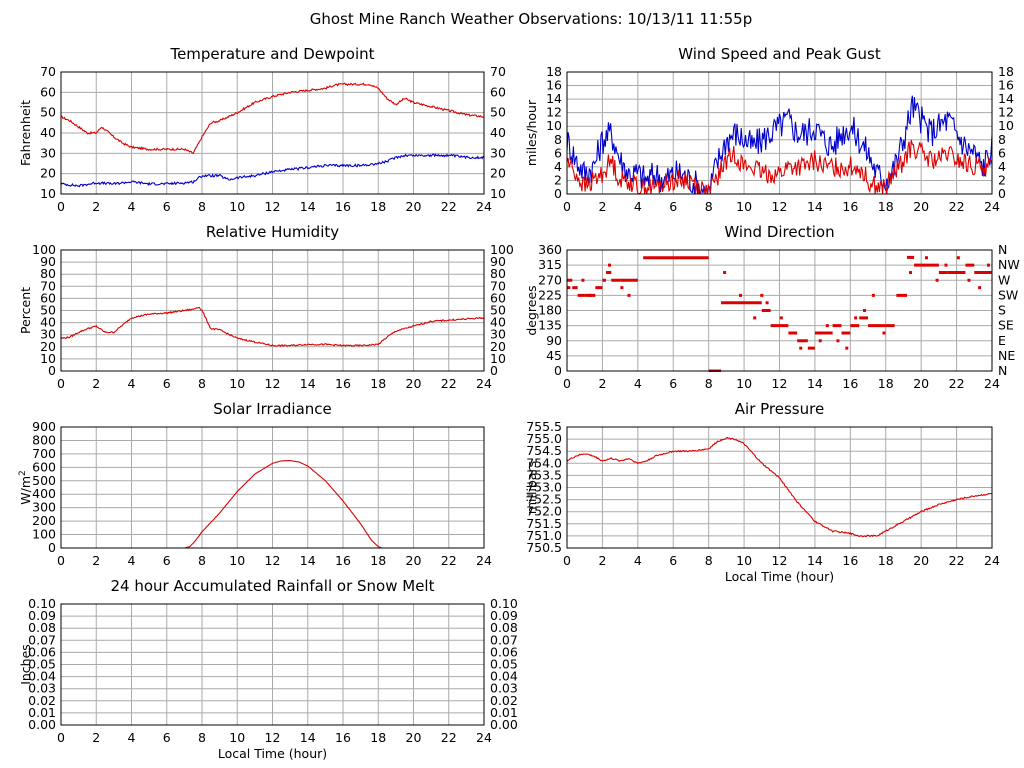 The image size is (1024, 768). What do you see at coordinates (272, 232) in the screenshot?
I see `chart-title: Relative Humidity` at bounding box center [272, 232].